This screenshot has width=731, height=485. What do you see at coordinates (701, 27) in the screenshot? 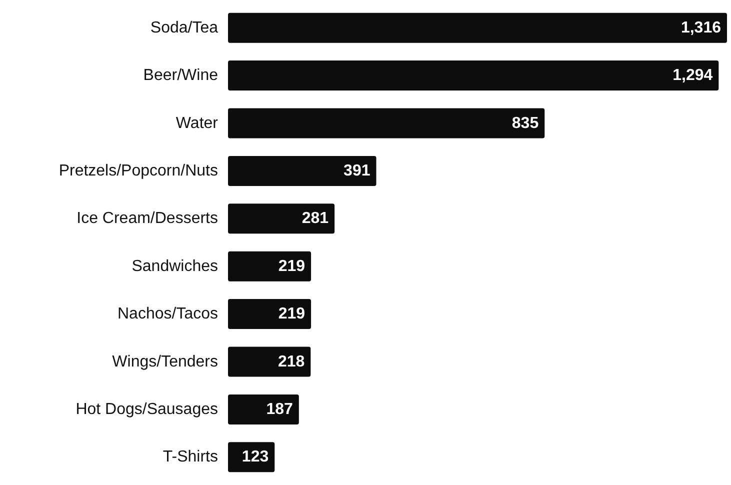
I see `data-label: 1,316` at bounding box center [701, 27].